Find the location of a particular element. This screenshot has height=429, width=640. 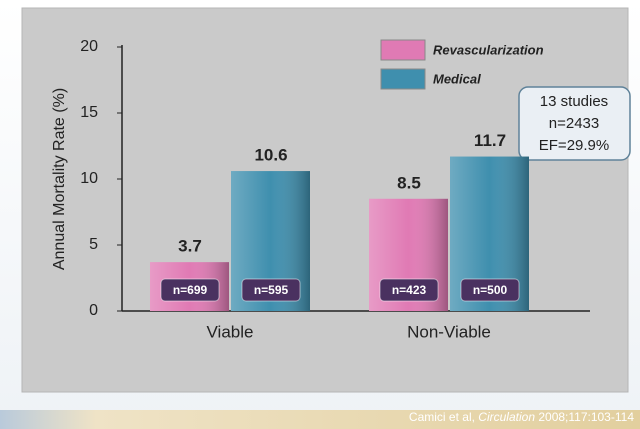

annotation-line: n=2433 is located at coordinates (574, 123).